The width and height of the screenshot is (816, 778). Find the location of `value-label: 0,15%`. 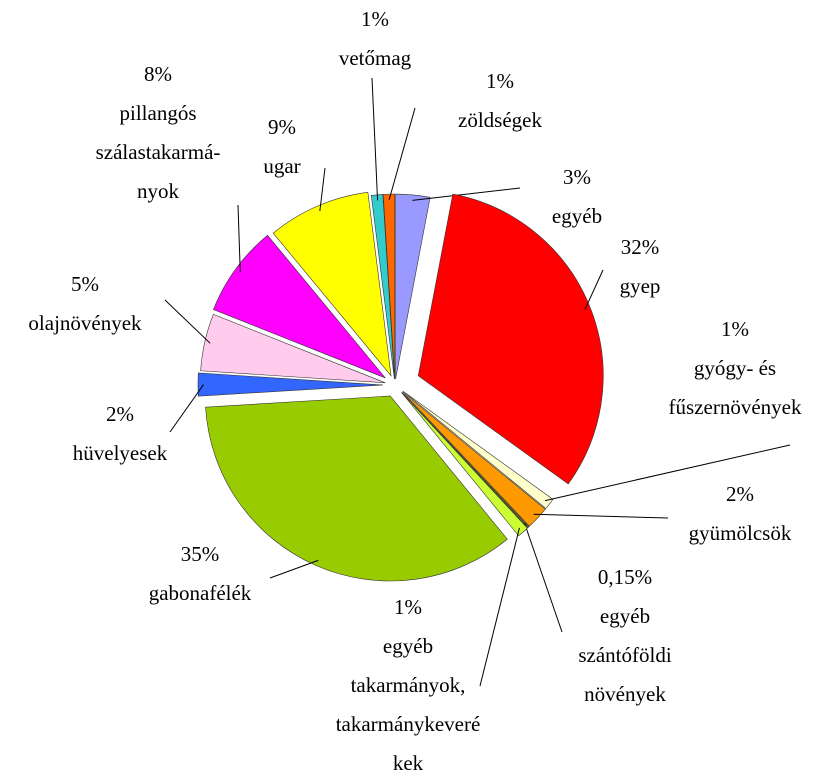

value-label: 0,15% is located at coordinates (625, 577).